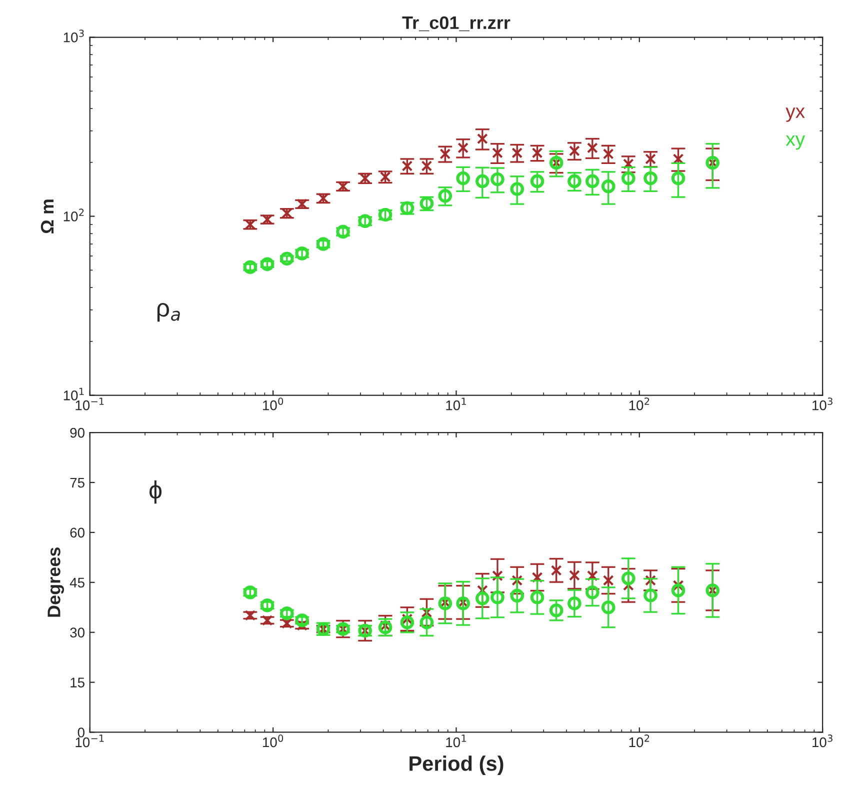  I want to click on y-tick-label: 45, so click(77, 583).